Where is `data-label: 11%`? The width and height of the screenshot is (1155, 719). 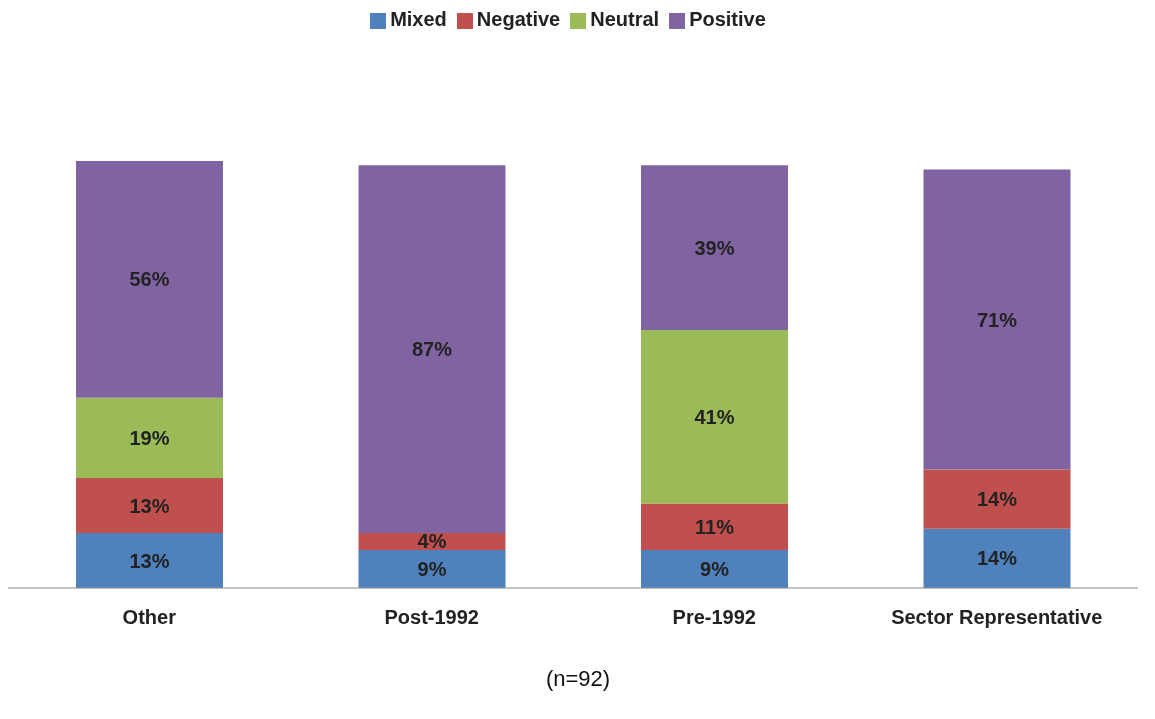
data-label: 11% is located at coordinates (715, 526).